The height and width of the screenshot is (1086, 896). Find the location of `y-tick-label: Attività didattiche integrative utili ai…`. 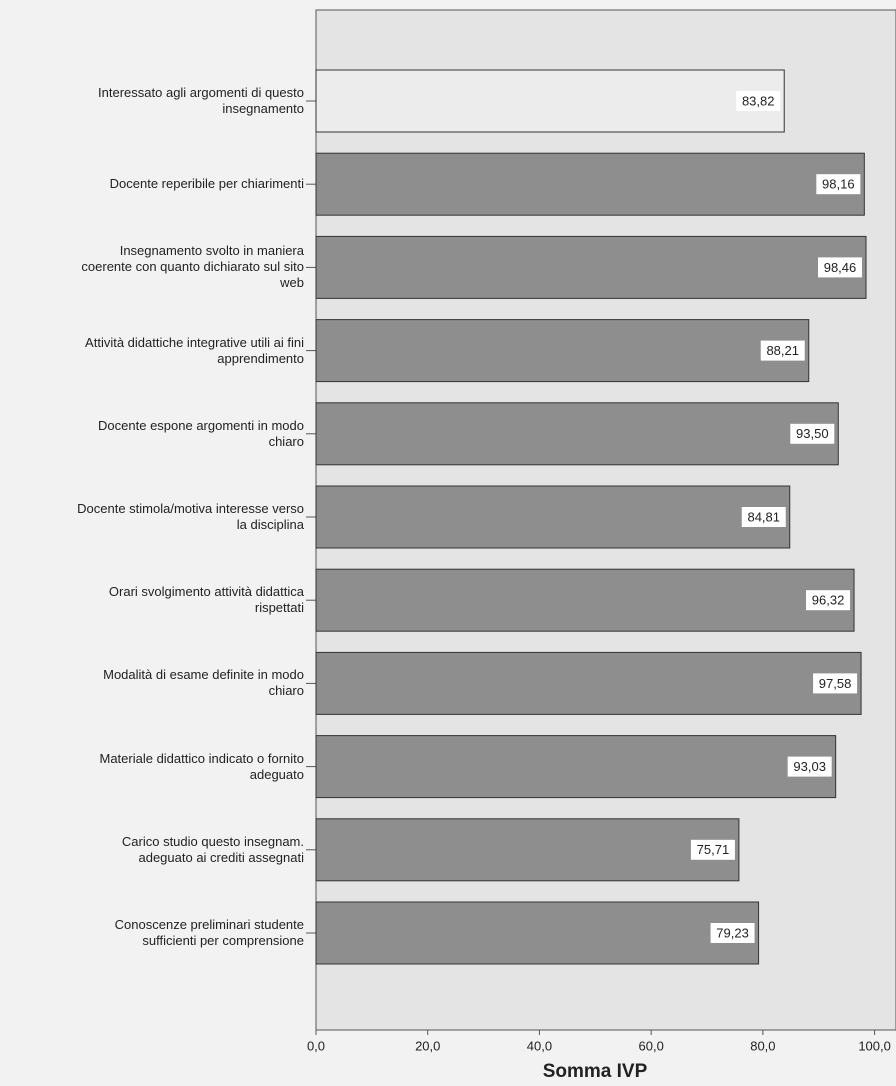

y-tick-label: Attività didattiche integrative utili ai… is located at coordinates (194, 350).